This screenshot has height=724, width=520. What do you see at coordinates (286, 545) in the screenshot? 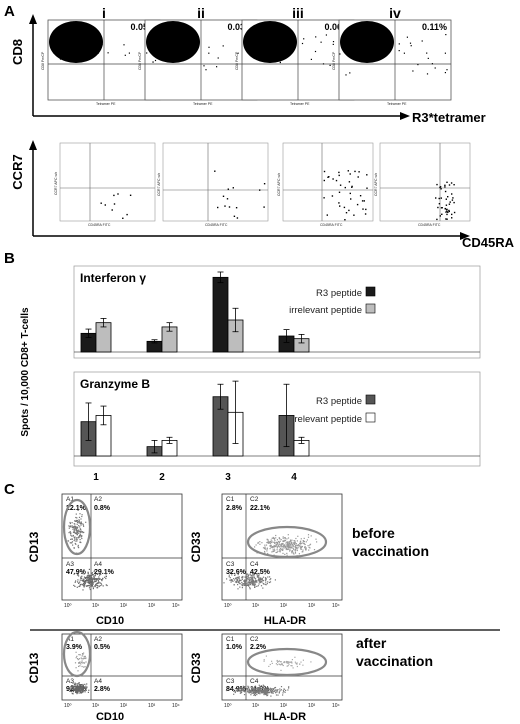
I see `before-cd33-cloud` at bounding box center [286, 545].